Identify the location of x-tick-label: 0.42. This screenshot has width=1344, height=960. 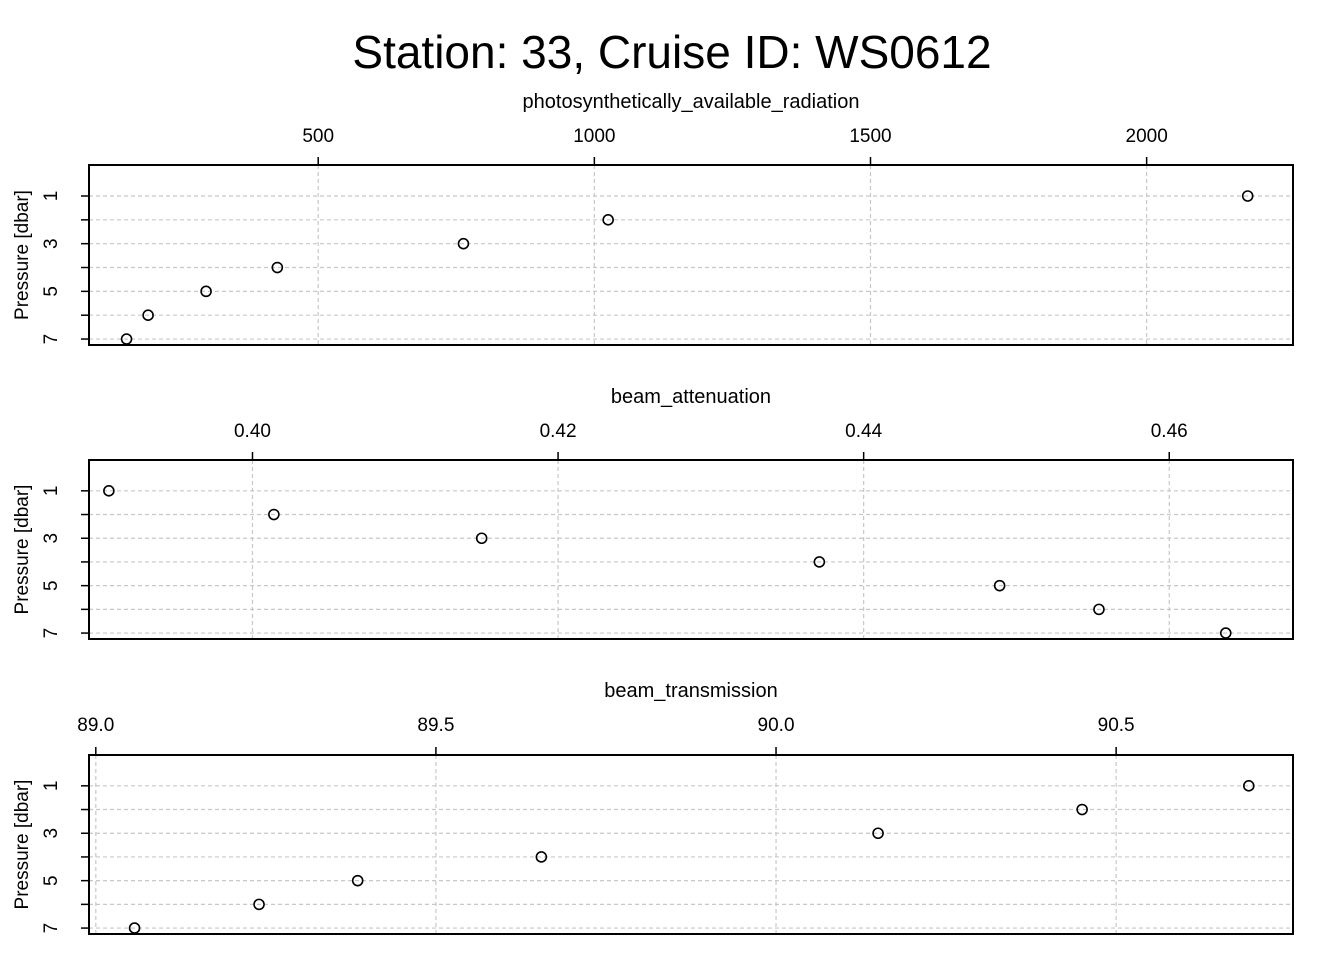
(558, 431).